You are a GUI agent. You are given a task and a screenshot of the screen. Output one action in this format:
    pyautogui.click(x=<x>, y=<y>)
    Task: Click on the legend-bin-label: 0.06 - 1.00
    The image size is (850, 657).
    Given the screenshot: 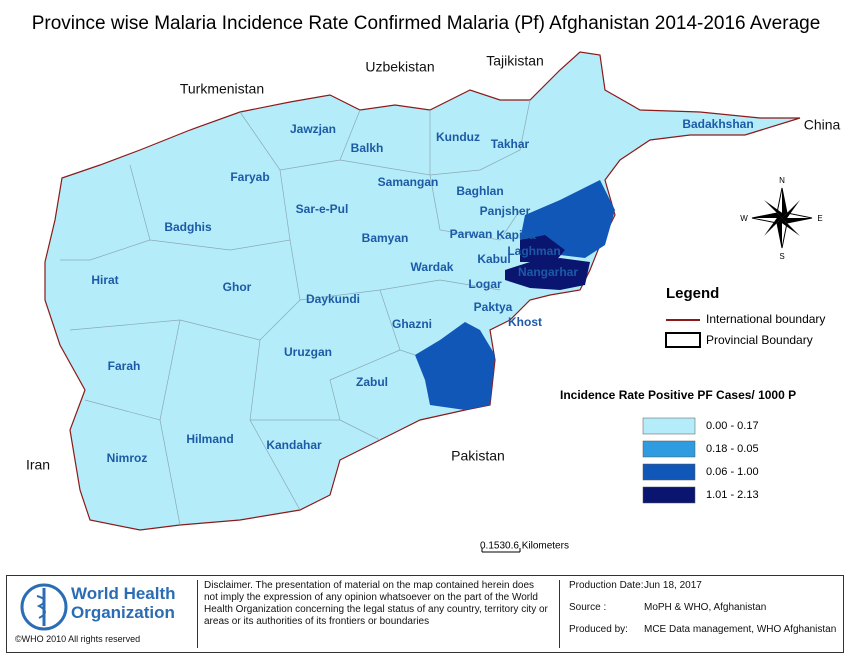 What is the action you would take?
    pyautogui.click(x=732, y=472)
    